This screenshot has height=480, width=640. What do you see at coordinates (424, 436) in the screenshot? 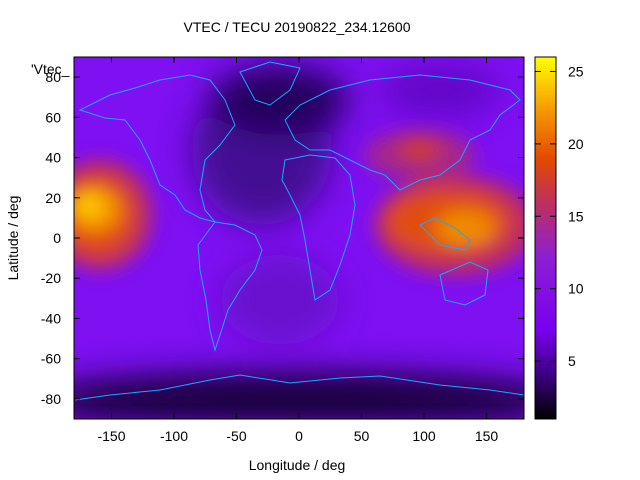
I see `x-tick-label: 100` at bounding box center [424, 436].